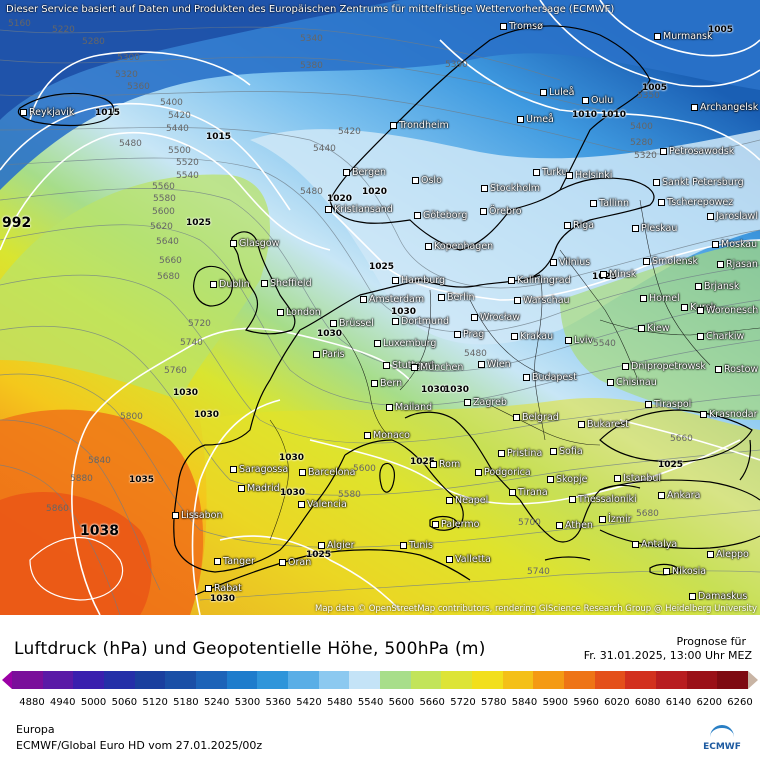 This screenshot has height=760, width=760. What do you see at coordinates (223, 588) in the screenshot?
I see `city-label: Rabat` at bounding box center [223, 588].